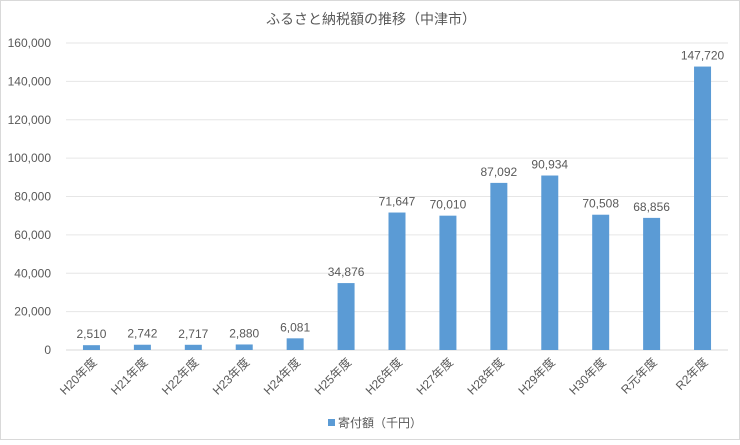  I want to click on x-tick-label: H23年度, so click(230, 376).